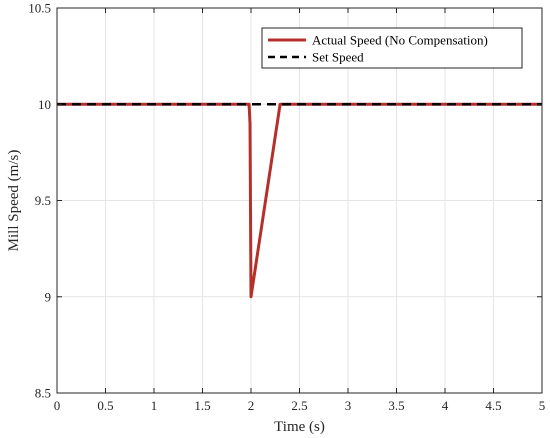 Image resolution: width=550 pixels, height=438 pixels. Describe the element at coordinates (57, 405) in the screenshot. I see `x-tick-label: 0` at that location.